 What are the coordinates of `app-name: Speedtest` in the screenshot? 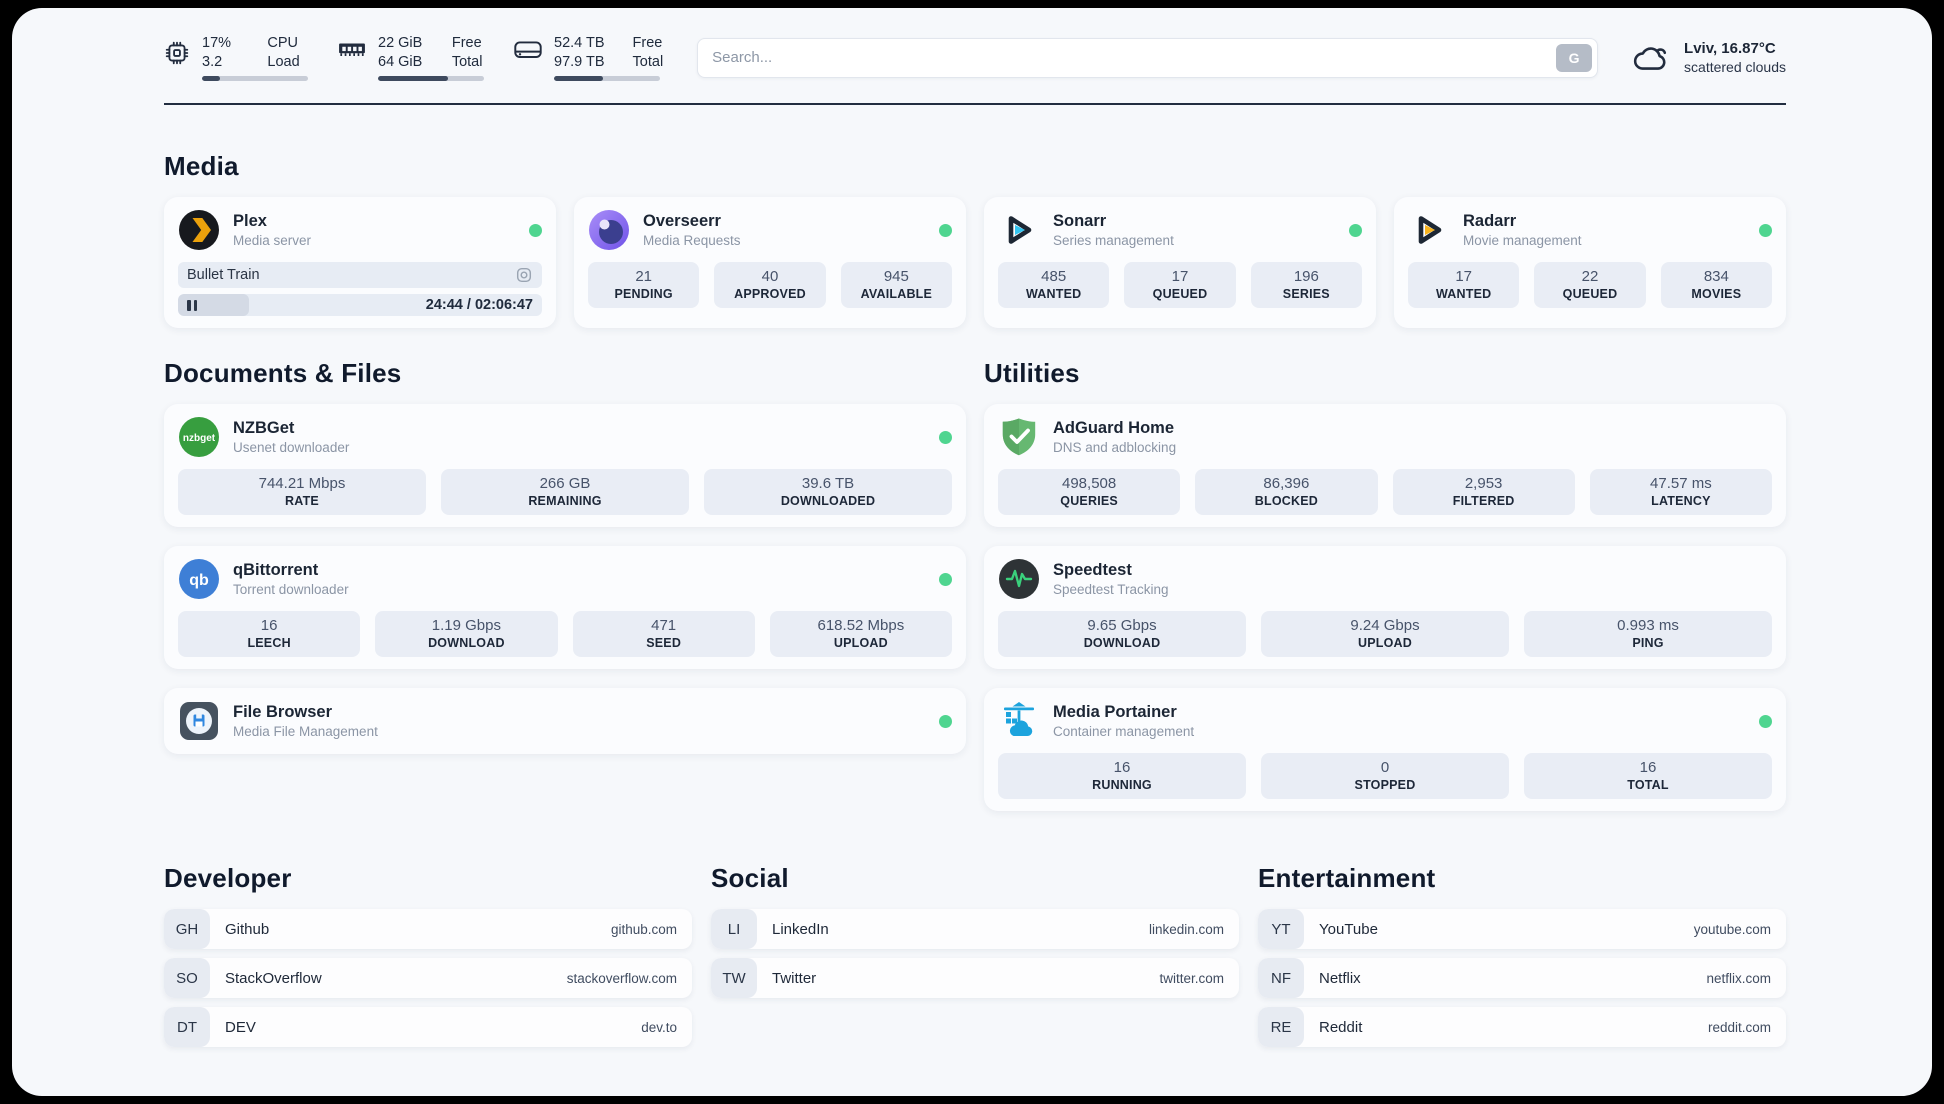 It's located at (1092, 570).